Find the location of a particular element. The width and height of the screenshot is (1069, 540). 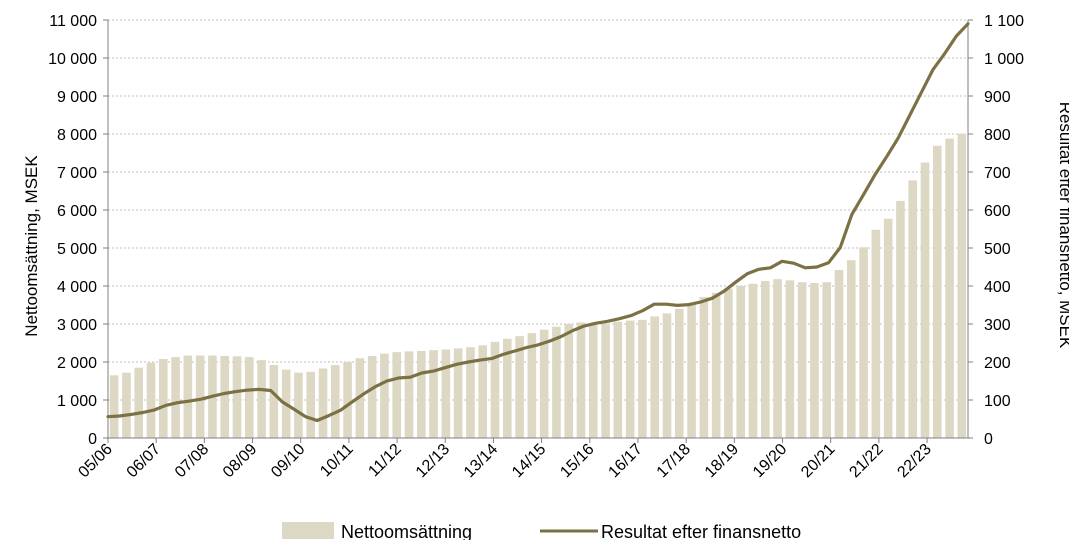

x-tick-label: 22/23 is located at coordinates (914, 461).